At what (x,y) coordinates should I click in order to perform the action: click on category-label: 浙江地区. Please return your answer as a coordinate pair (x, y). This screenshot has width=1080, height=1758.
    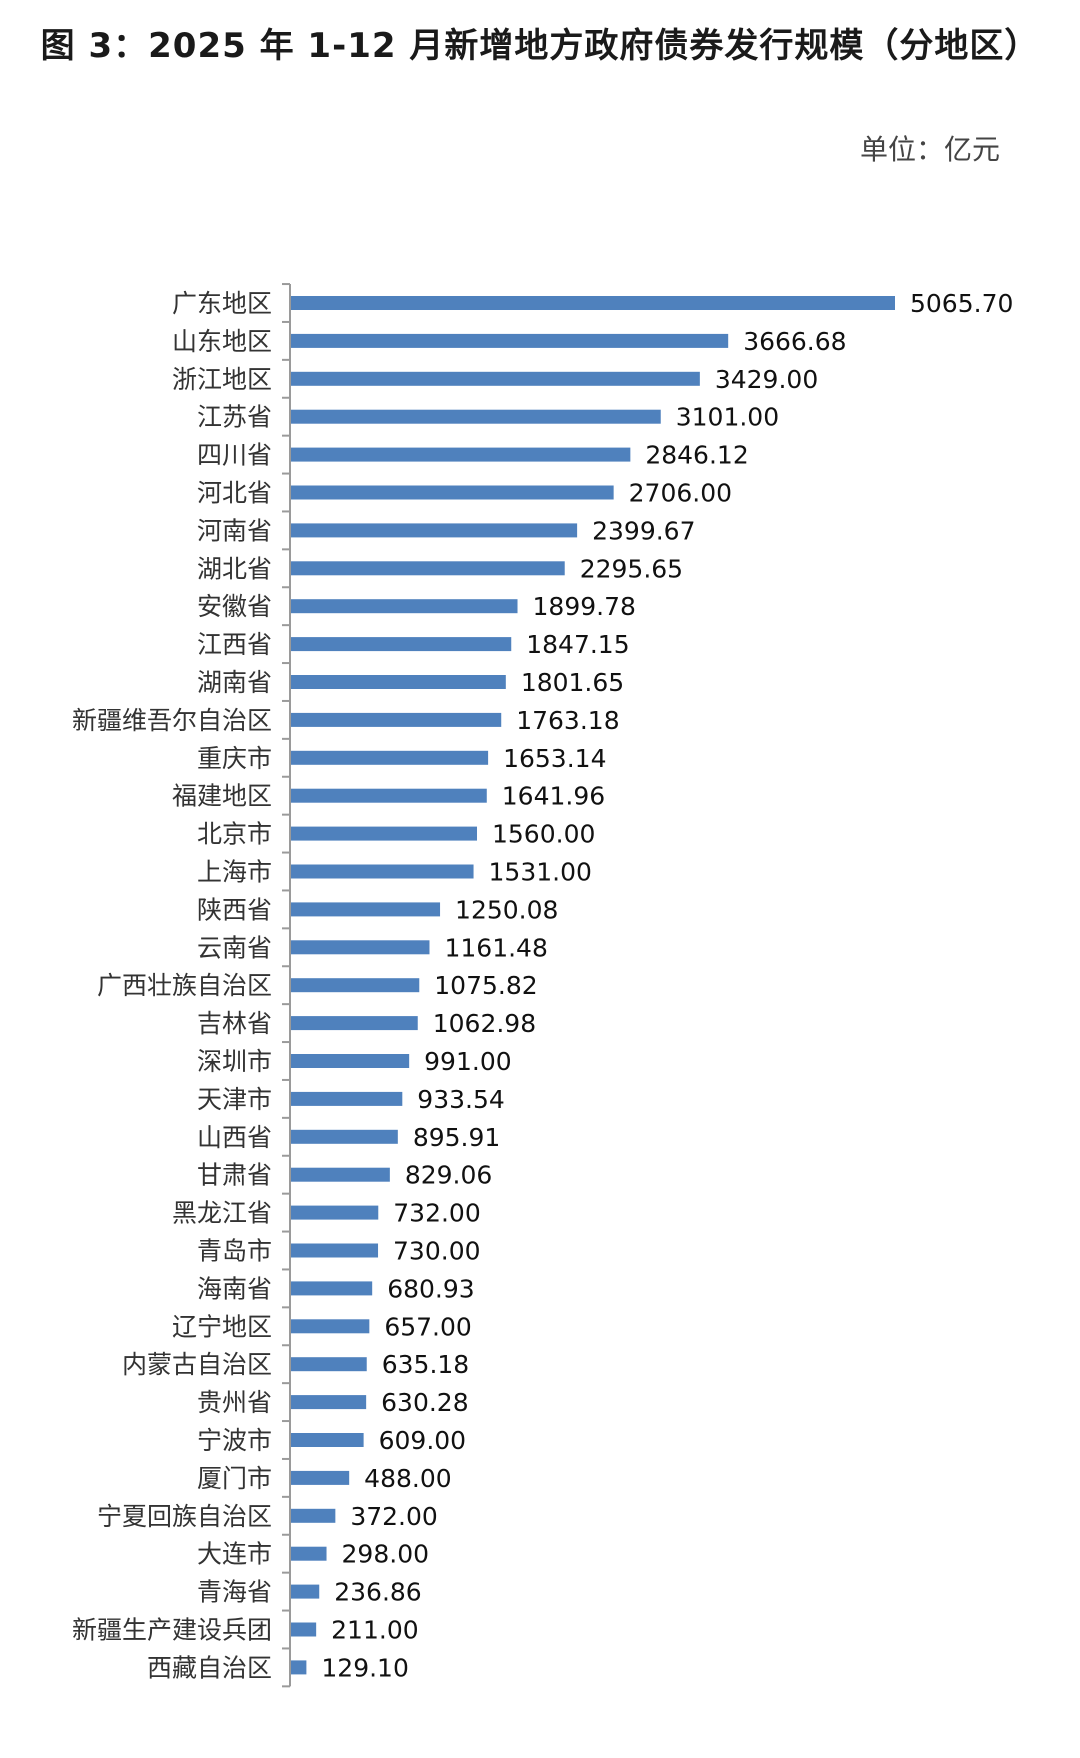
    Looking at the image, I should click on (222, 379).